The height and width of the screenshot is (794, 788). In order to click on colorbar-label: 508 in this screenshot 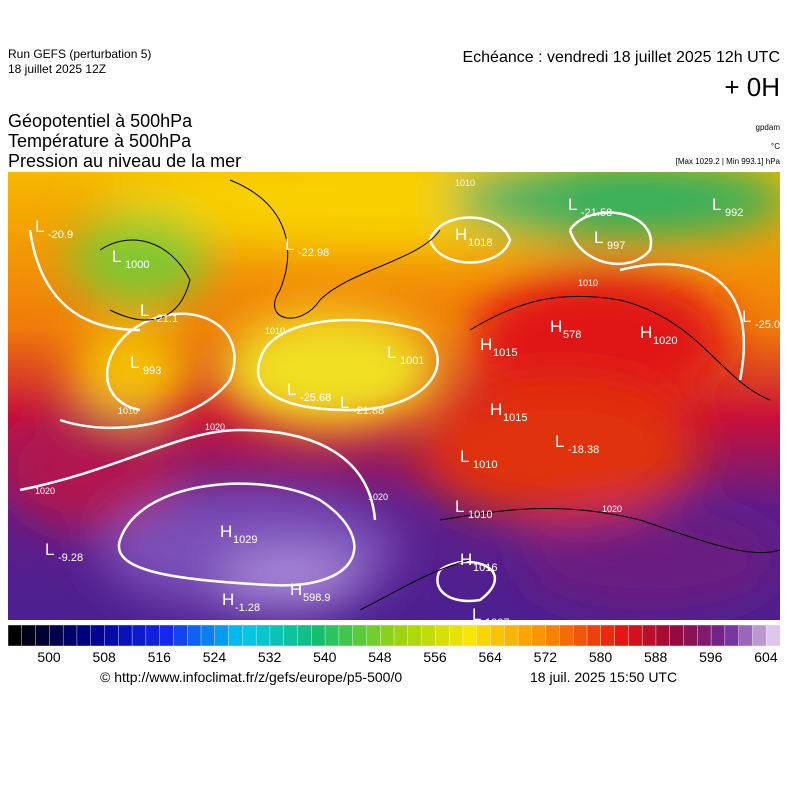, I will do `click(104, 657)`.